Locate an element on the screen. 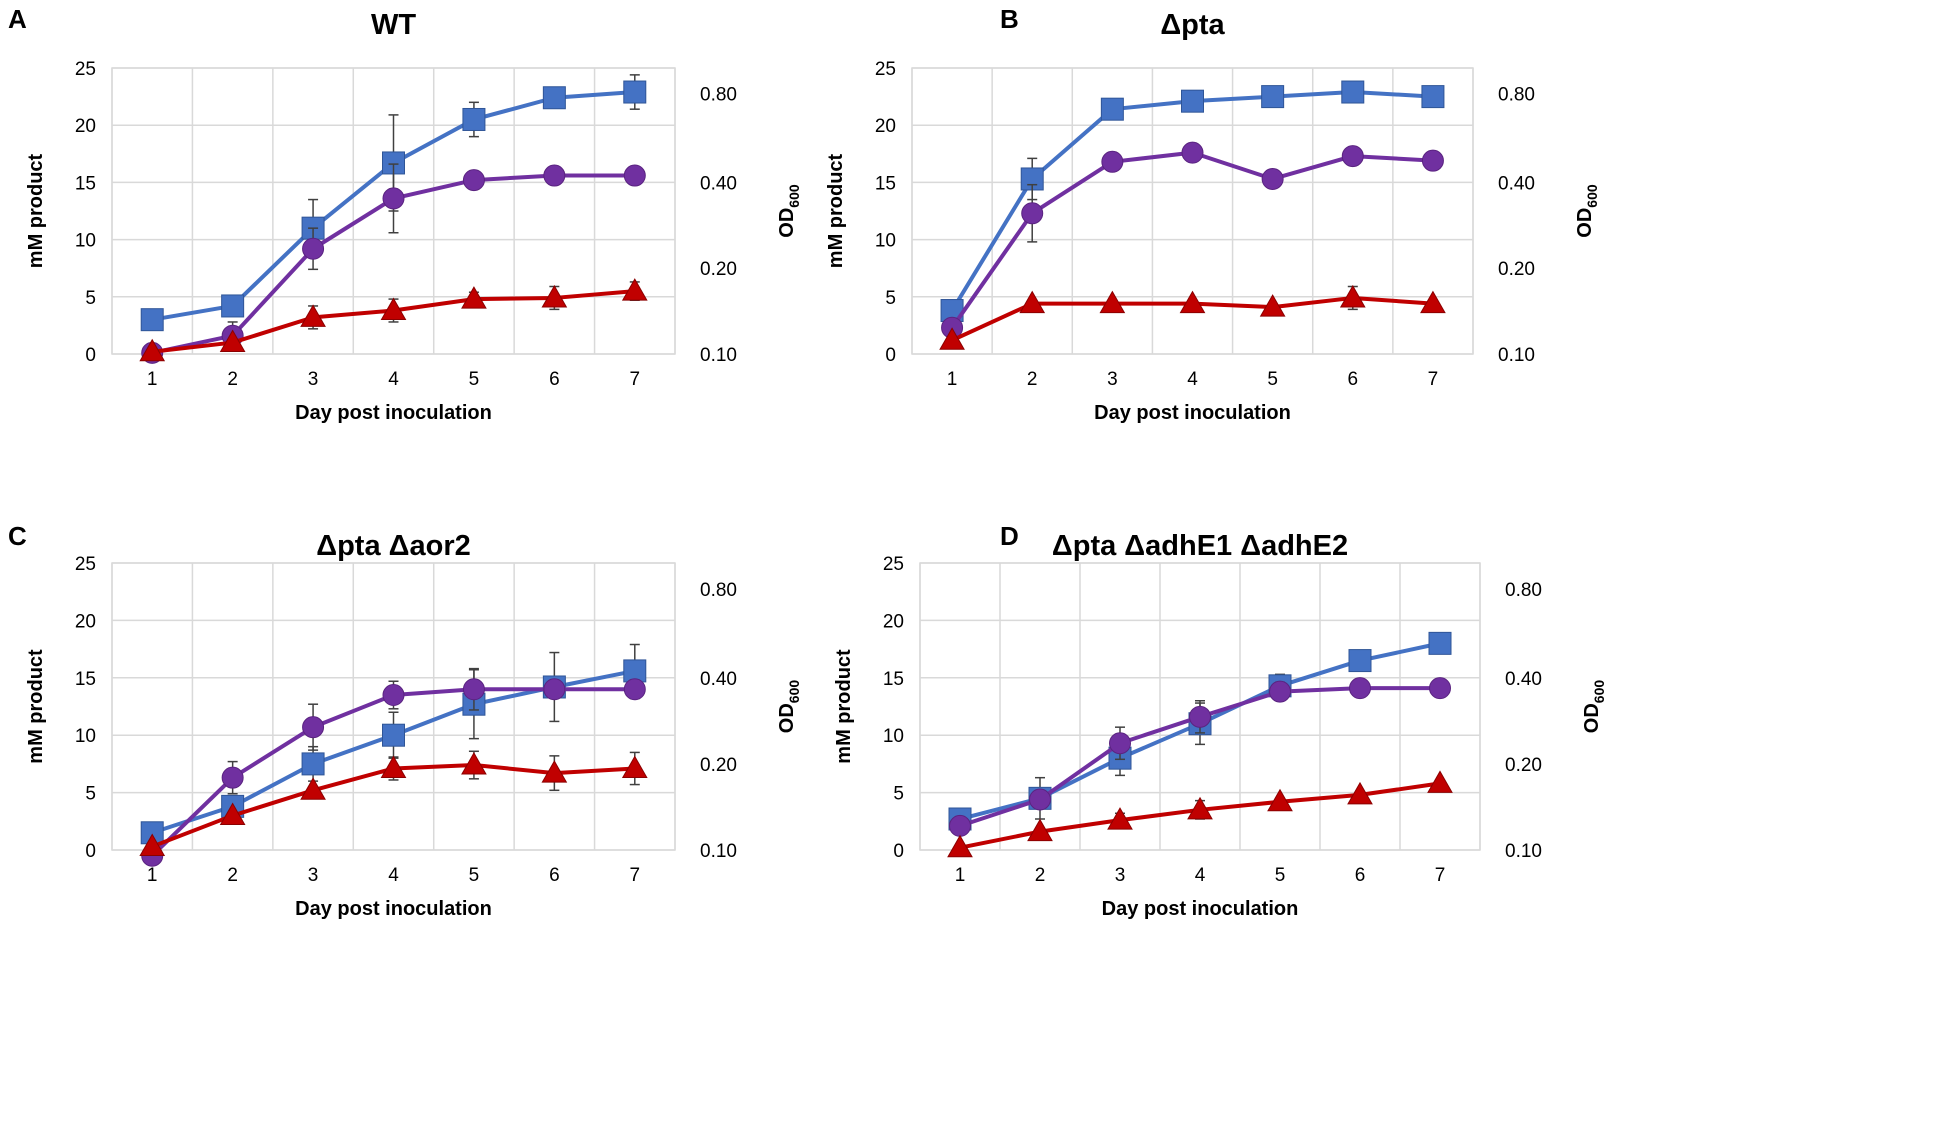 This screenshot has width=1950, height=1143. panel-letter: D is located at coordinates (1009, 536).